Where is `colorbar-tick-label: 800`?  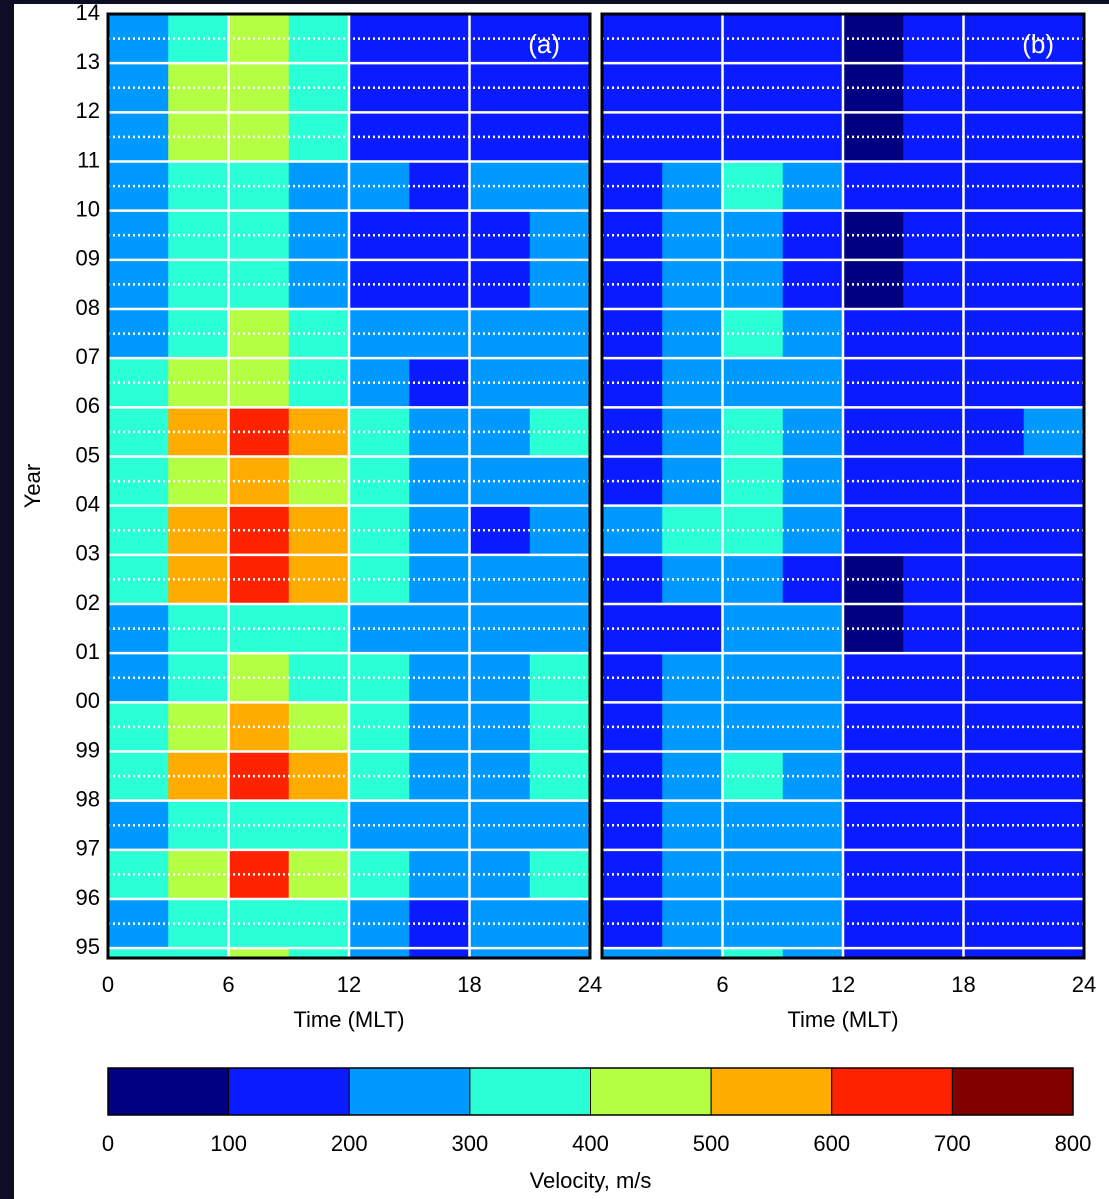
colorbar-tick-label: 800 is located at coordinates (1073, 1143).